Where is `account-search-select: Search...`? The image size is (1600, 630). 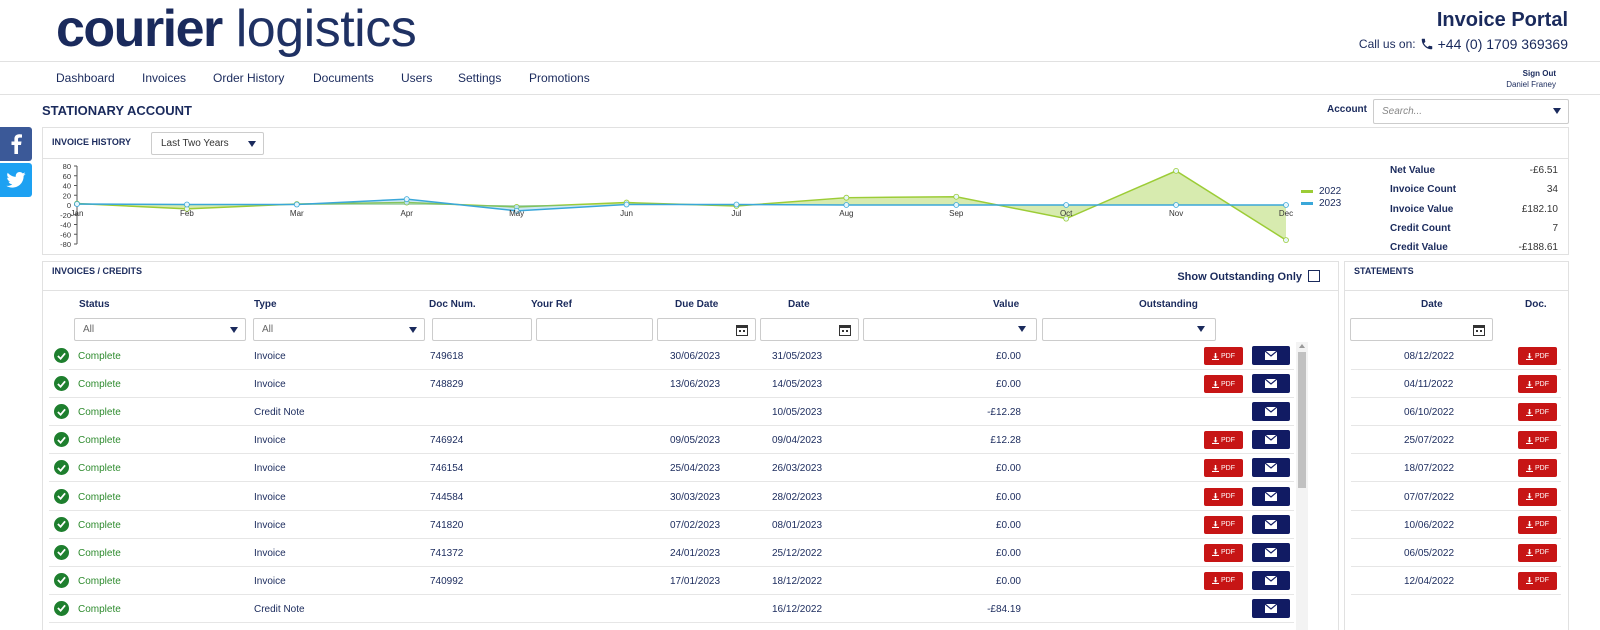 account-search-select: Search... is located at coordinates (1471, 111).